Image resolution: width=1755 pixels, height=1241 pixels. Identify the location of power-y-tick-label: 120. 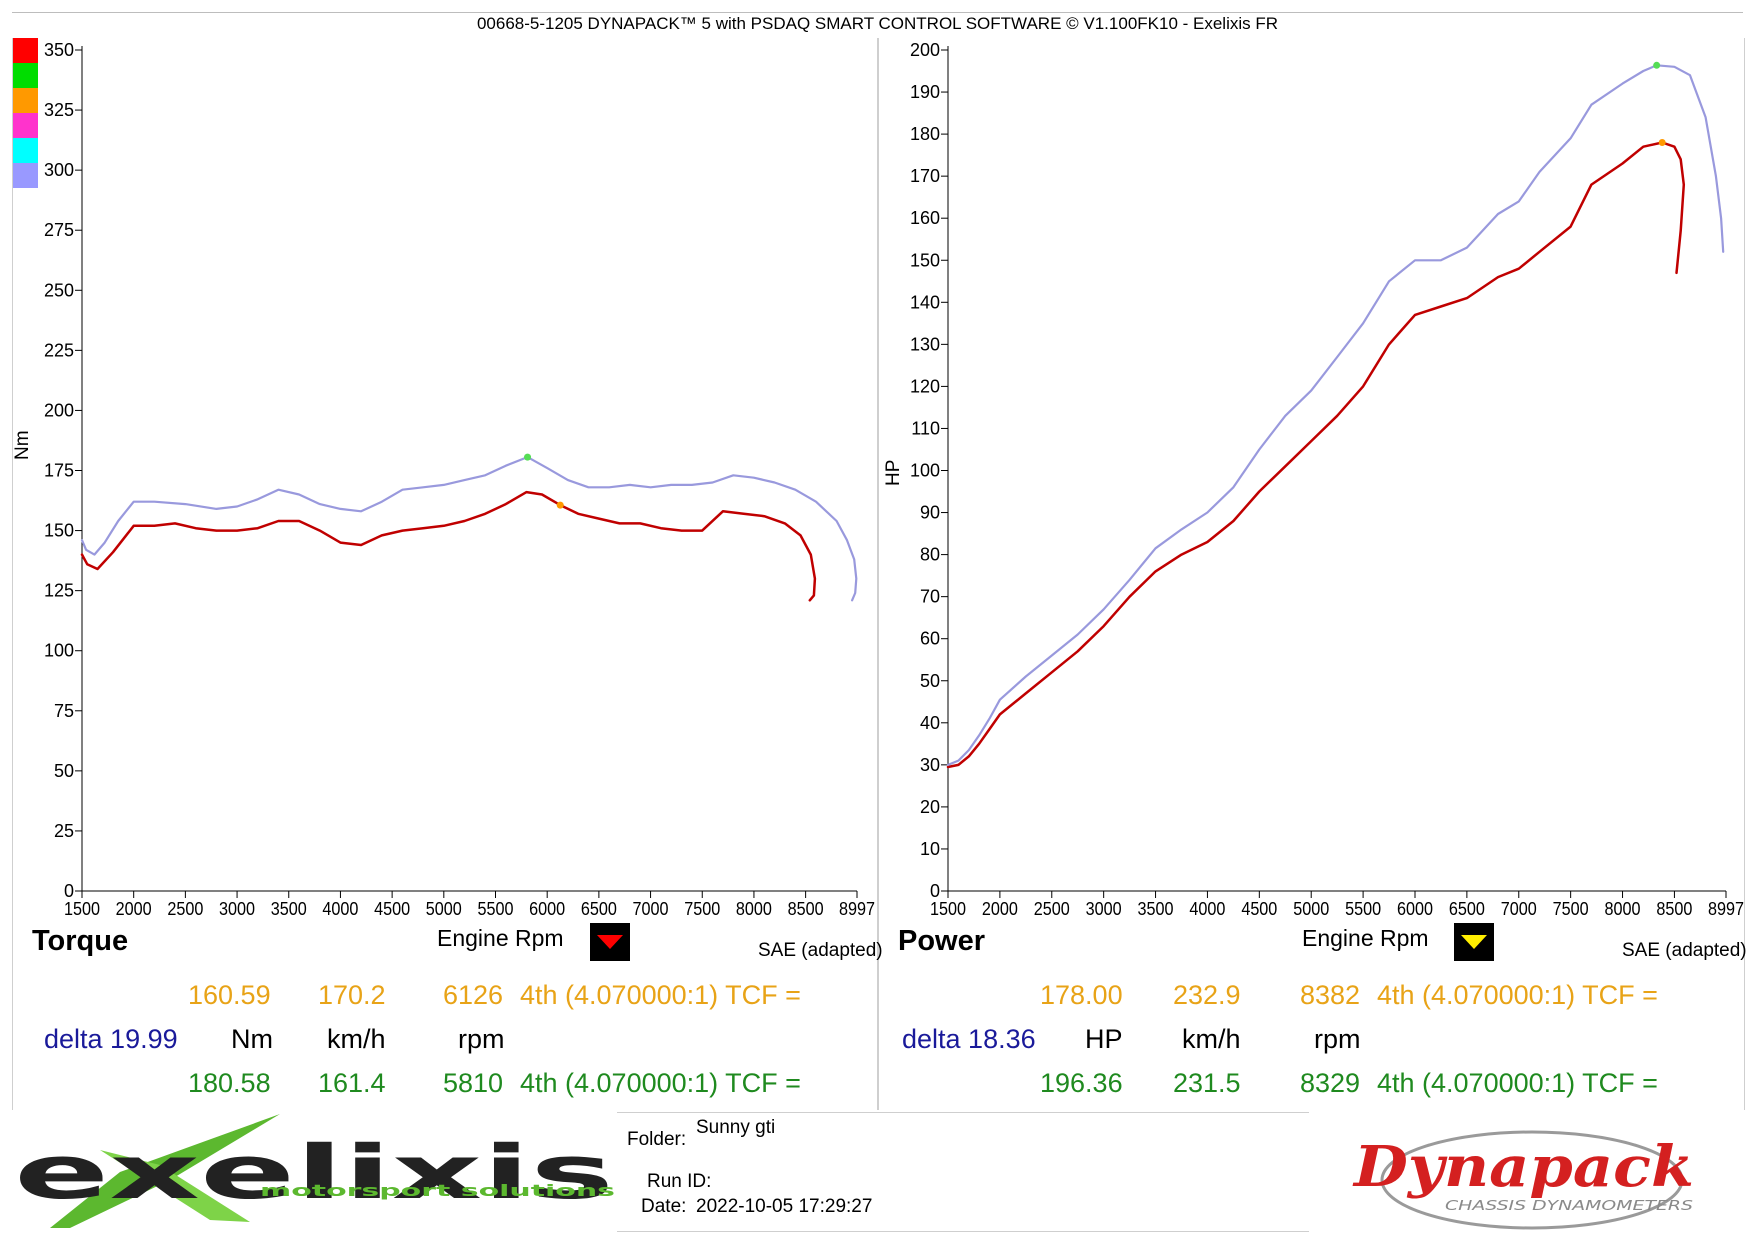
(925, 386).